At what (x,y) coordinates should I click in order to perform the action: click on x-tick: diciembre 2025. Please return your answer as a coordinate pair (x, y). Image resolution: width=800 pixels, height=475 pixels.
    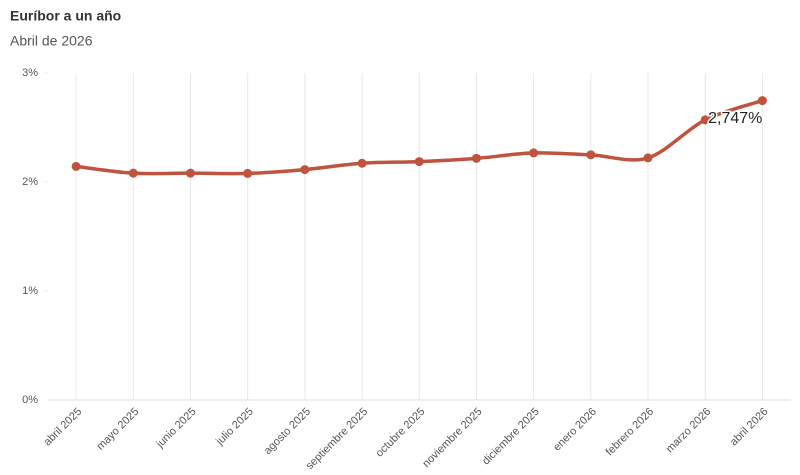
    Looking at the image, I should click on (511, 437).